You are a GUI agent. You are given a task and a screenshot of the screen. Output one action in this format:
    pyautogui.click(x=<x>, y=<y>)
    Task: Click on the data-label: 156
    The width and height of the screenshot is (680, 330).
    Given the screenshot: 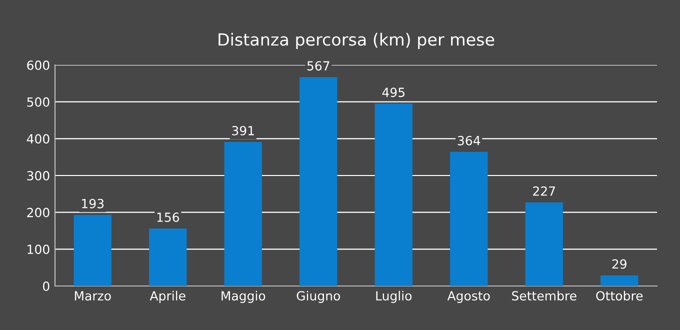 What is the action you would take?
    pyautogui.click(x=168, y=217)
    